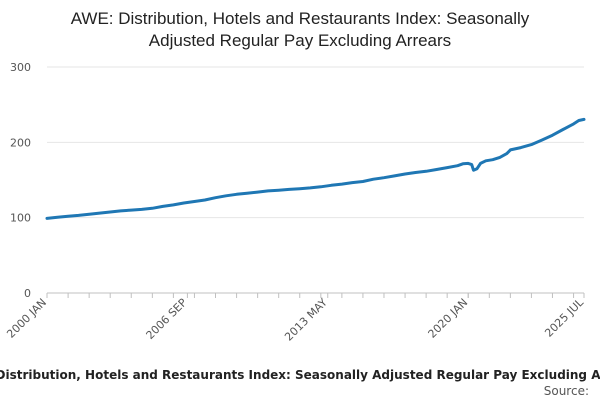 This screenshot has width=600, height=400. I want to click on x-tick-label: 2006 SEP, so click(167, 319).